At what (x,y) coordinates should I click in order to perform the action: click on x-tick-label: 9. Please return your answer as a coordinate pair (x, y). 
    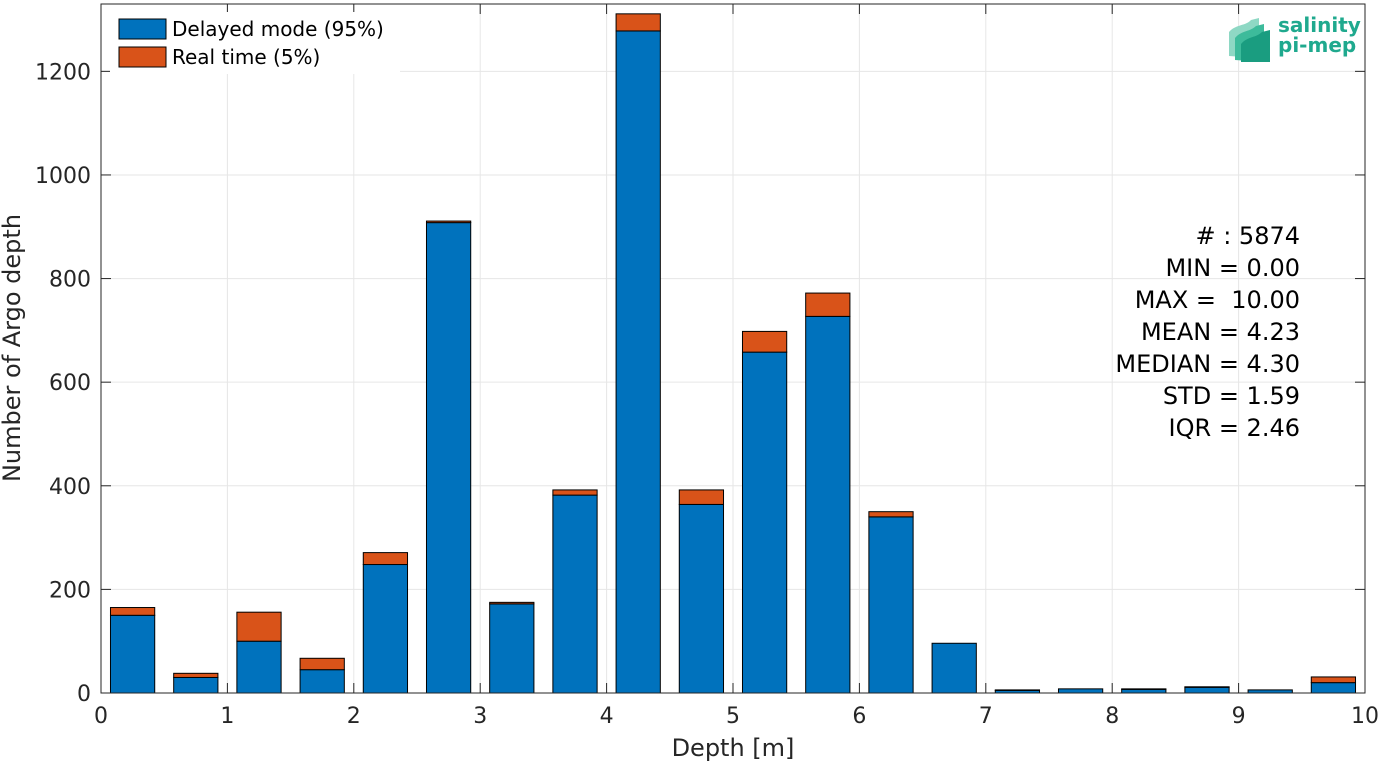
    Looking at the image, I should click on (1239, 716).